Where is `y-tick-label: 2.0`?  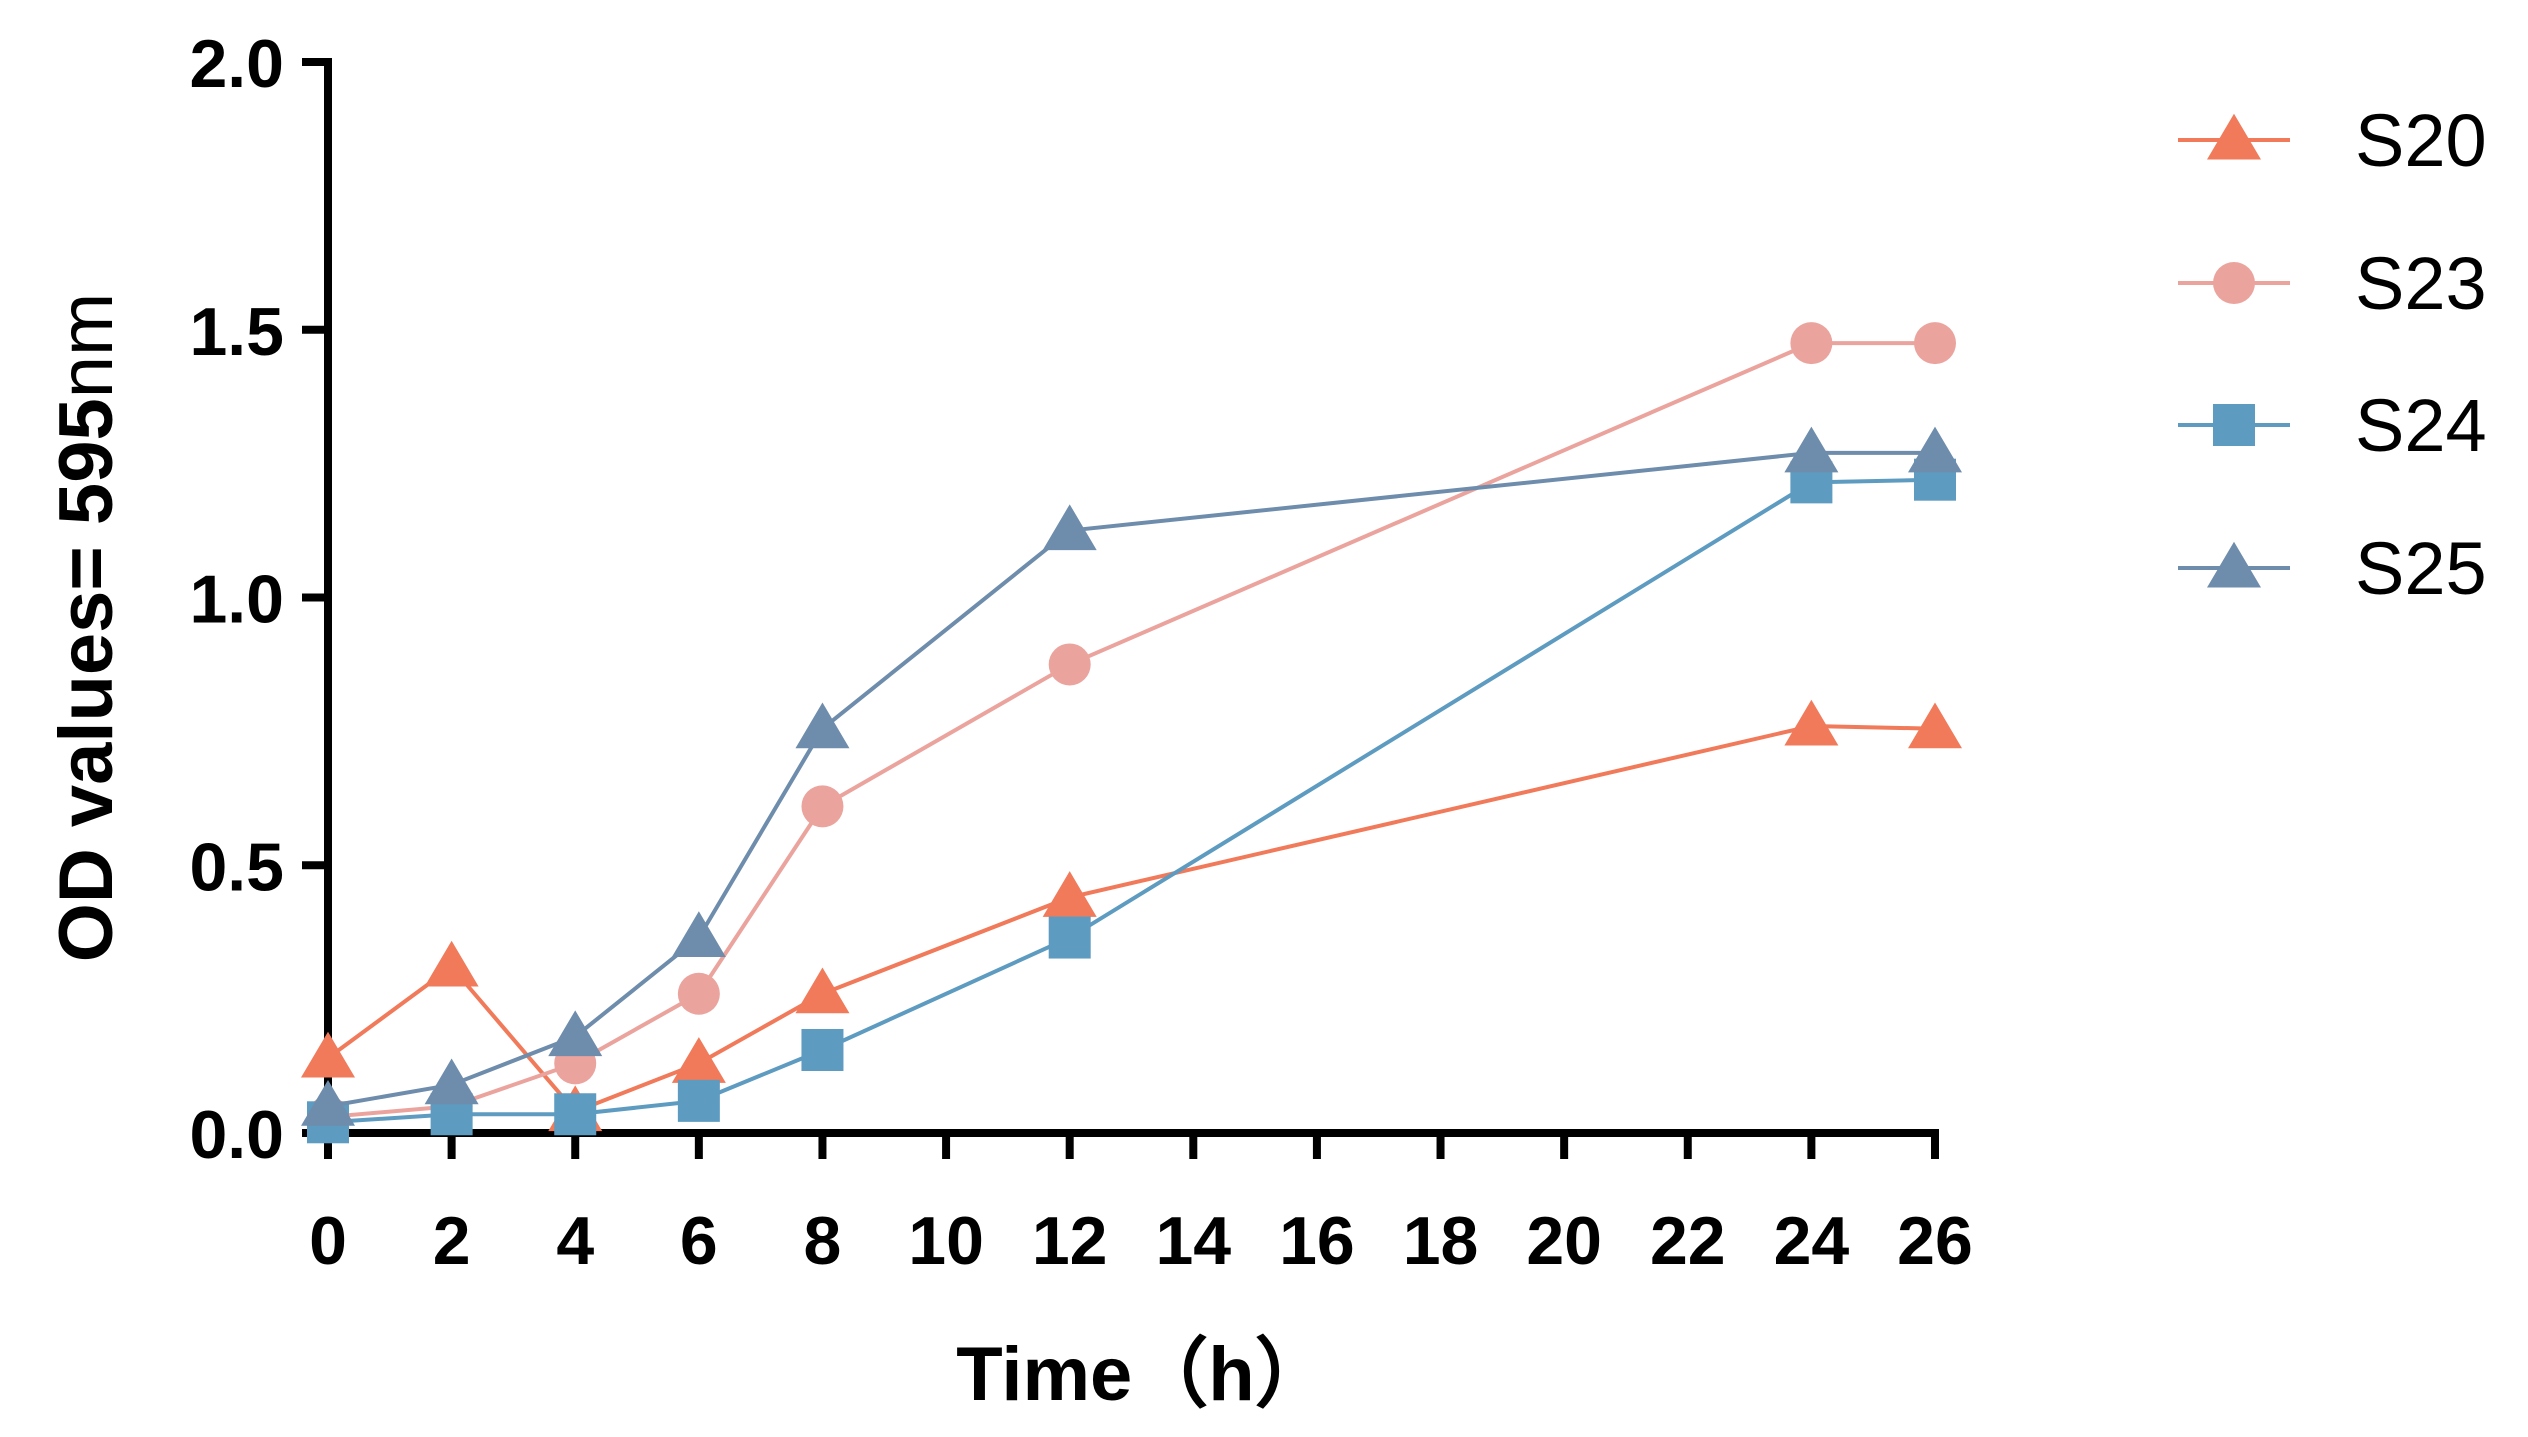 y-tick-label: 2.0 is located at coordinates (236, 64).